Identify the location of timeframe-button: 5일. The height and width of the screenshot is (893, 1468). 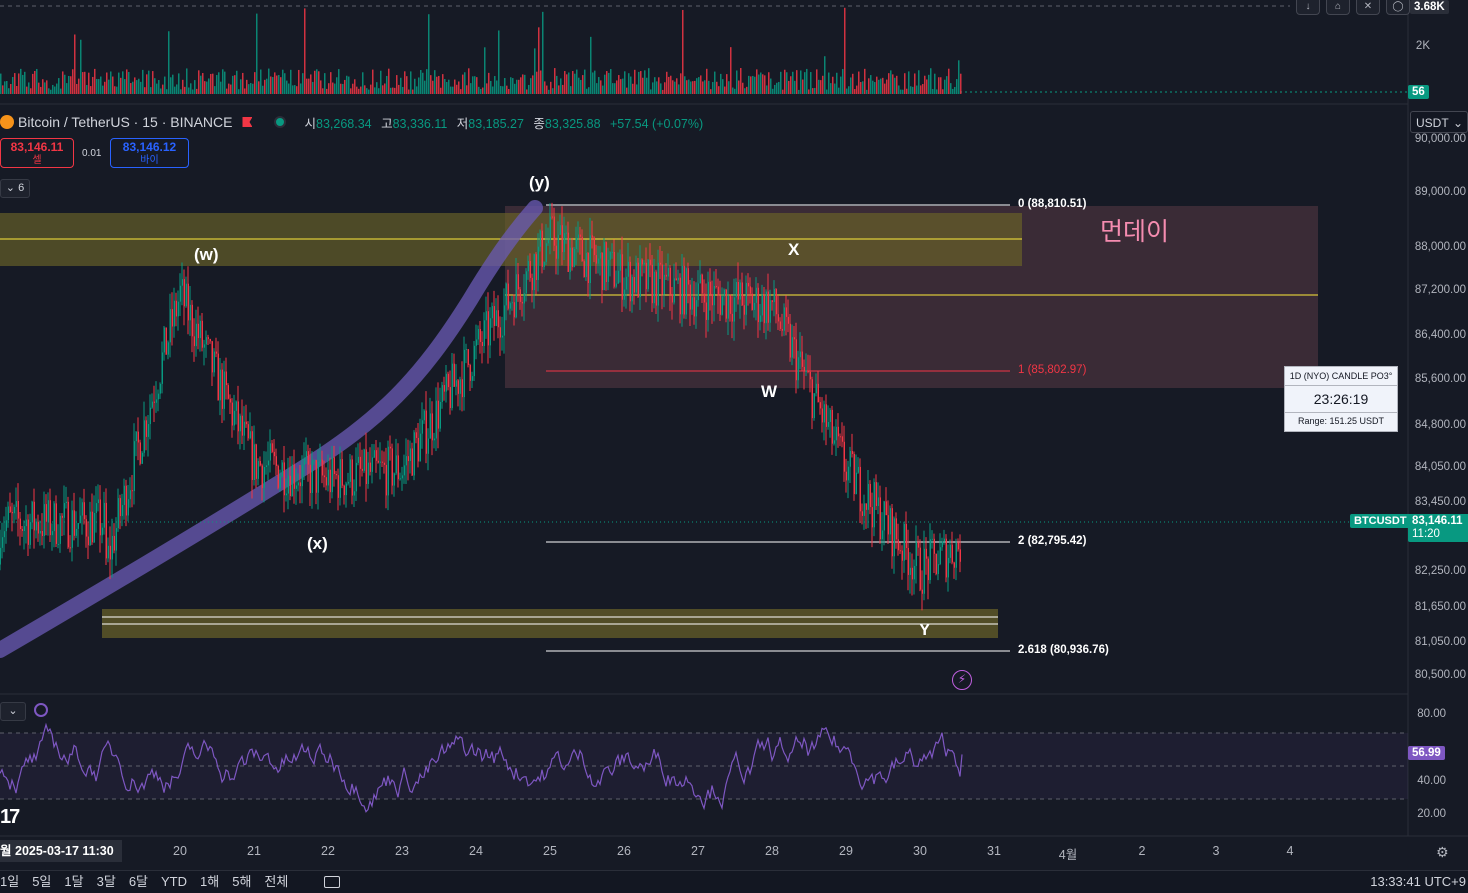
(42, 881).